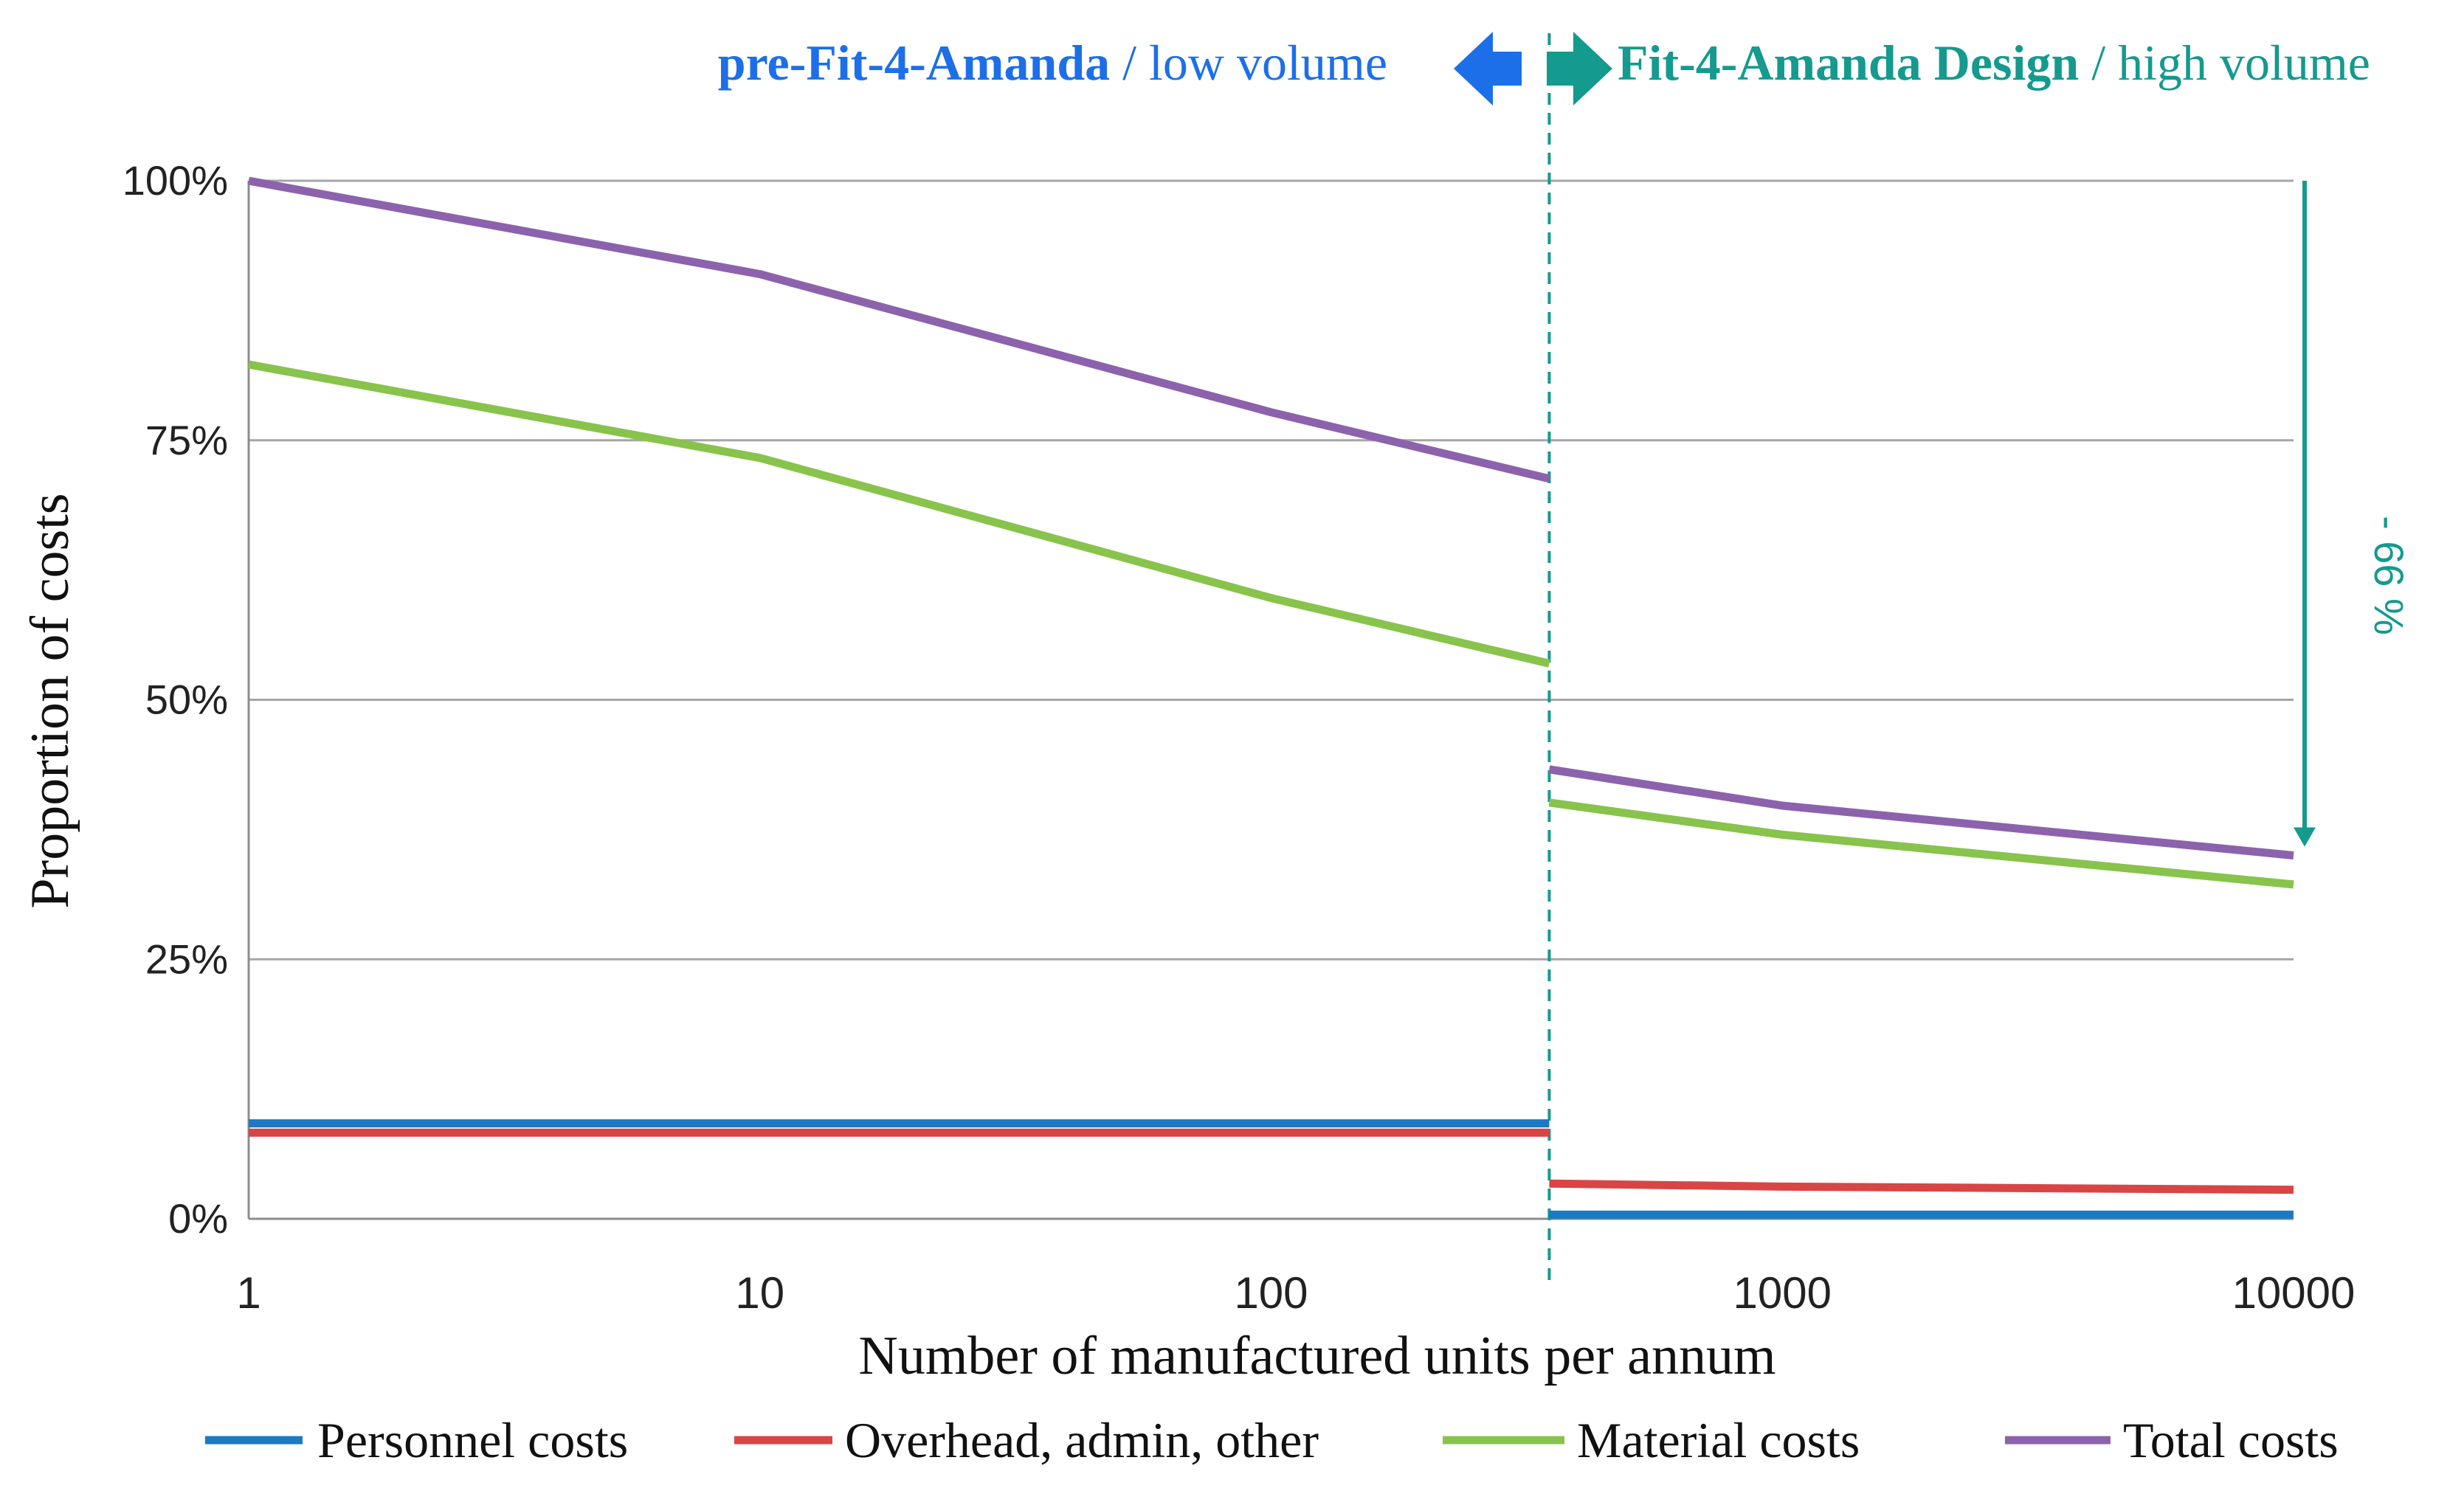 This screenshot has height=1494, width=2464. What do you see at coordinates (1317, 1356) in the screenshot?
I see `x-axis-title: Number of manufactured units per annum` at bounding box center [1317, 1356].